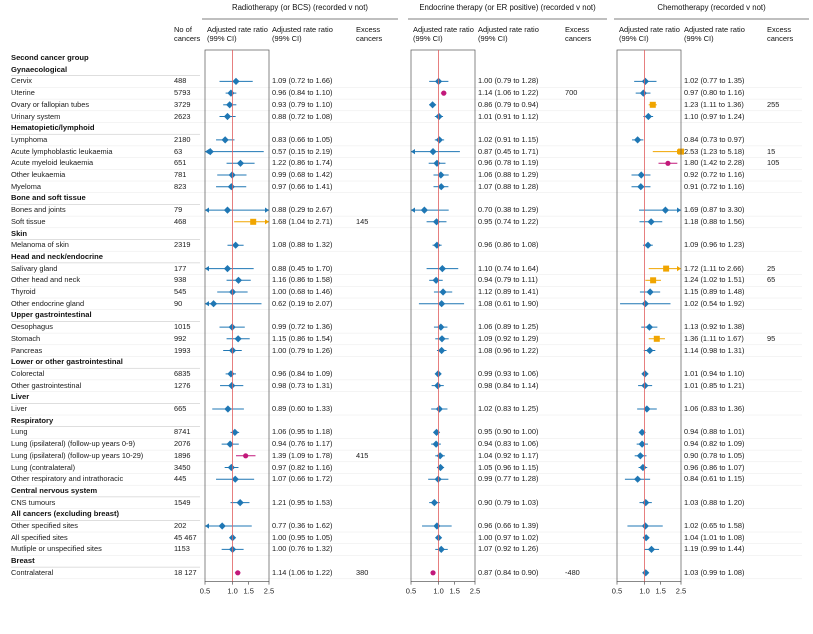 This screenshot has width=813, height=634. I want to click on group-heading-6: Lower or other gastrointestinal, so click(67, 362).